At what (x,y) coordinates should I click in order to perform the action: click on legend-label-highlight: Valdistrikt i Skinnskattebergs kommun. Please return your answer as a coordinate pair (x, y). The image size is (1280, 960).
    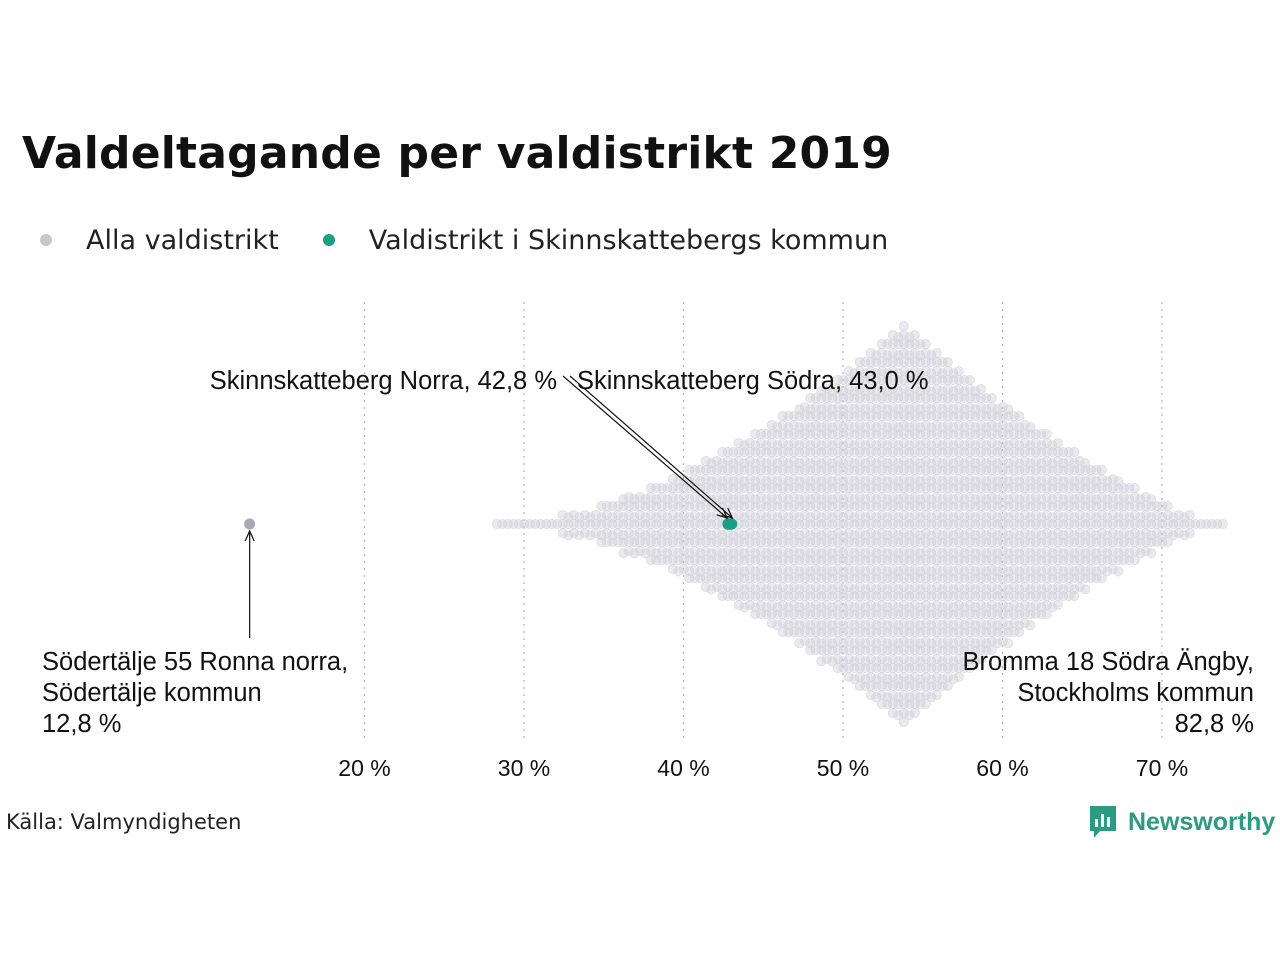
    Looking at the image, I should click on (628, 240).